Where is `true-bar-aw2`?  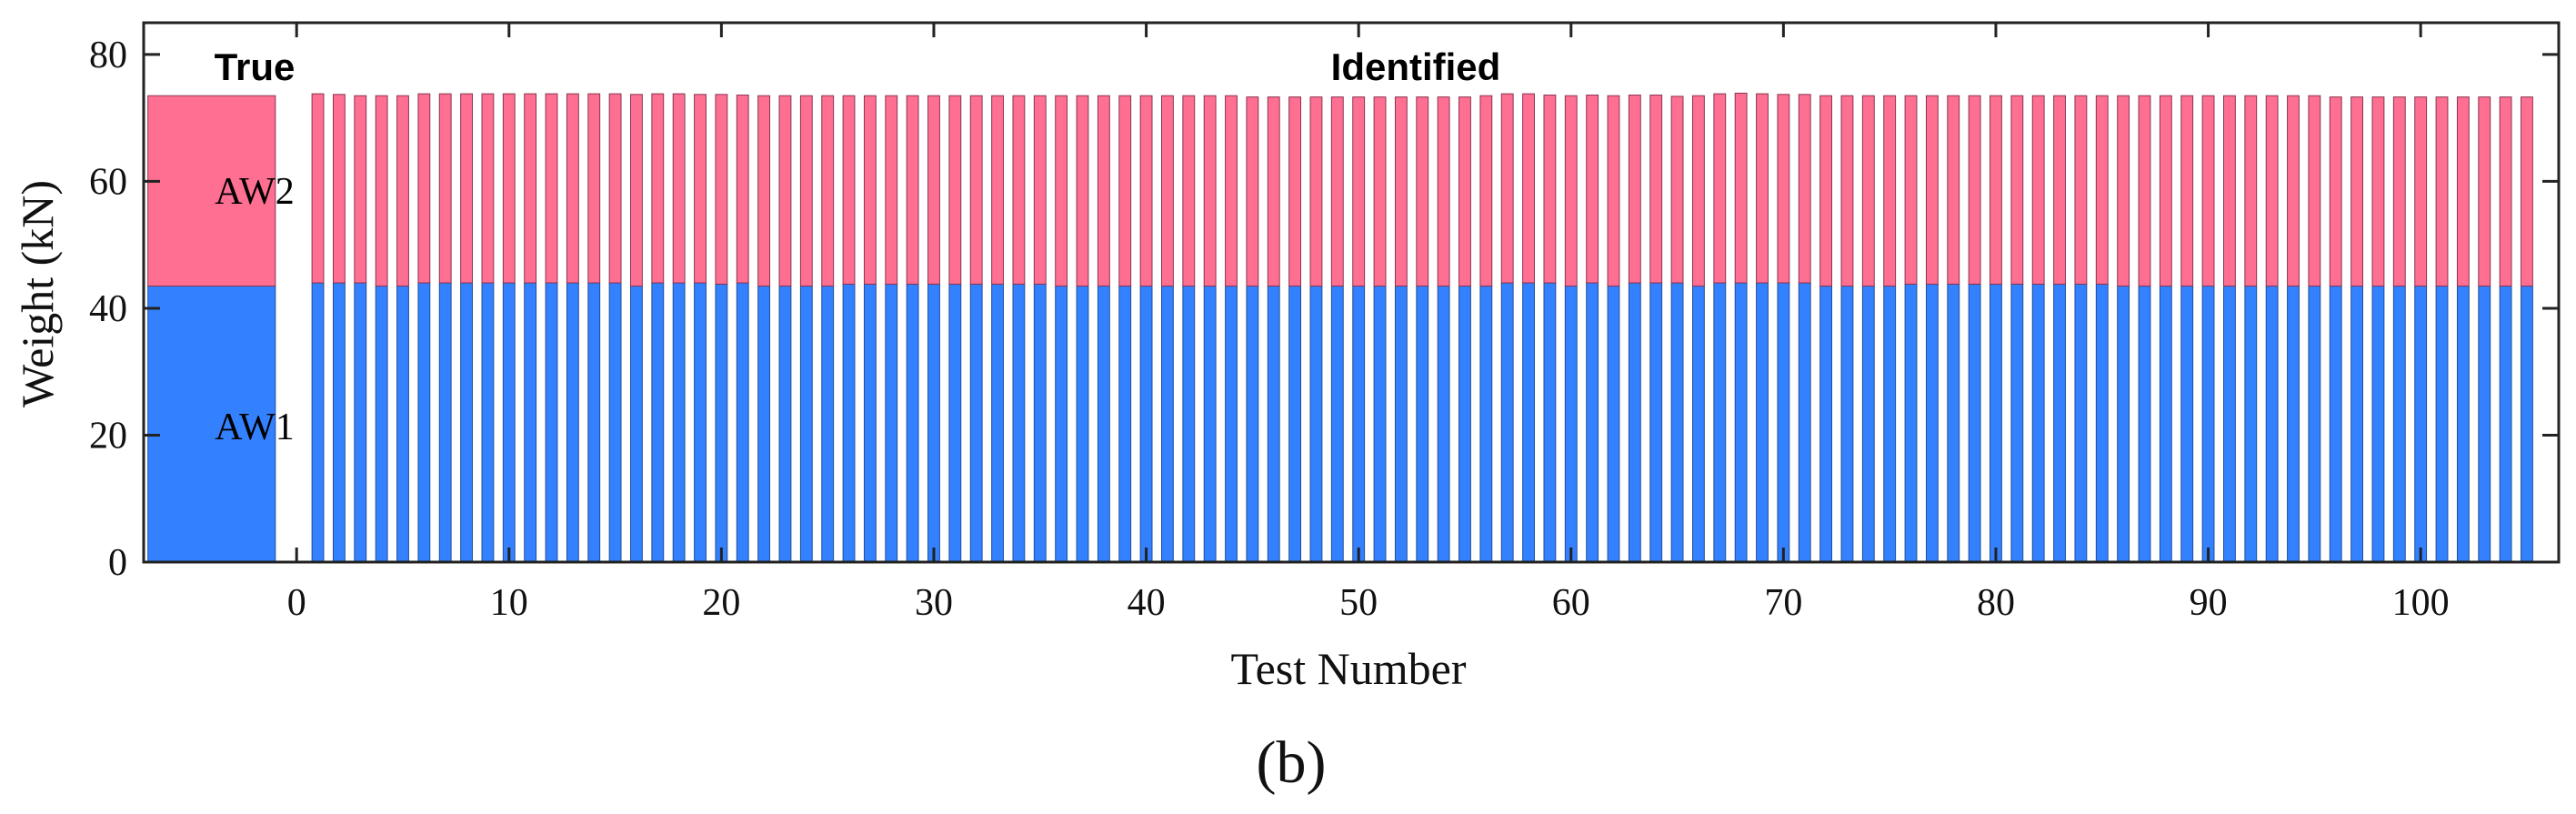 true-bar-aw2 is located at coordinates (211, 191).